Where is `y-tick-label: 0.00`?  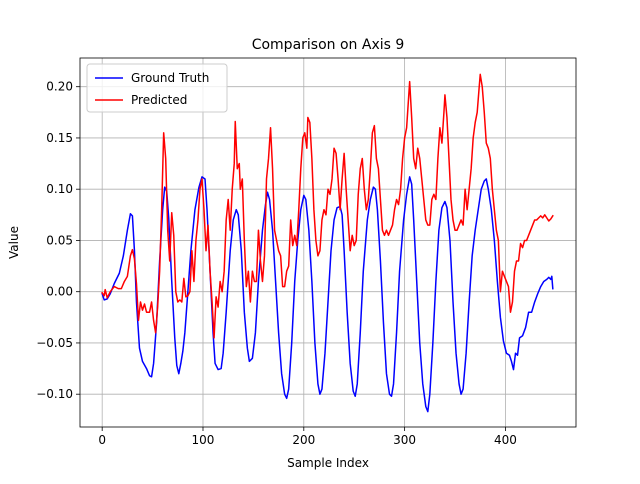
y-tick-label: 0.00 is located at coordinates (59, 292).